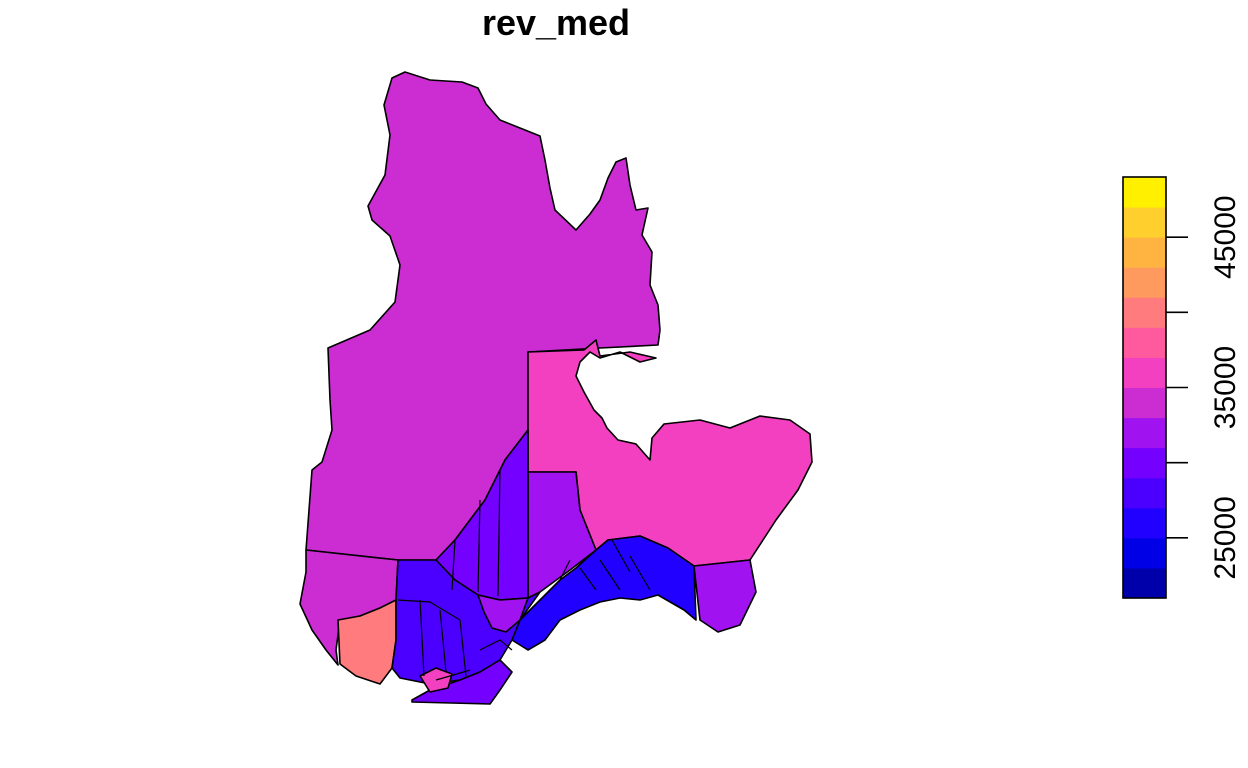 The image size is (1248, 768). Describe the element at coordinates (1225, 236) in the screenshot. I see `legend-tick-label: 45000` at that location.